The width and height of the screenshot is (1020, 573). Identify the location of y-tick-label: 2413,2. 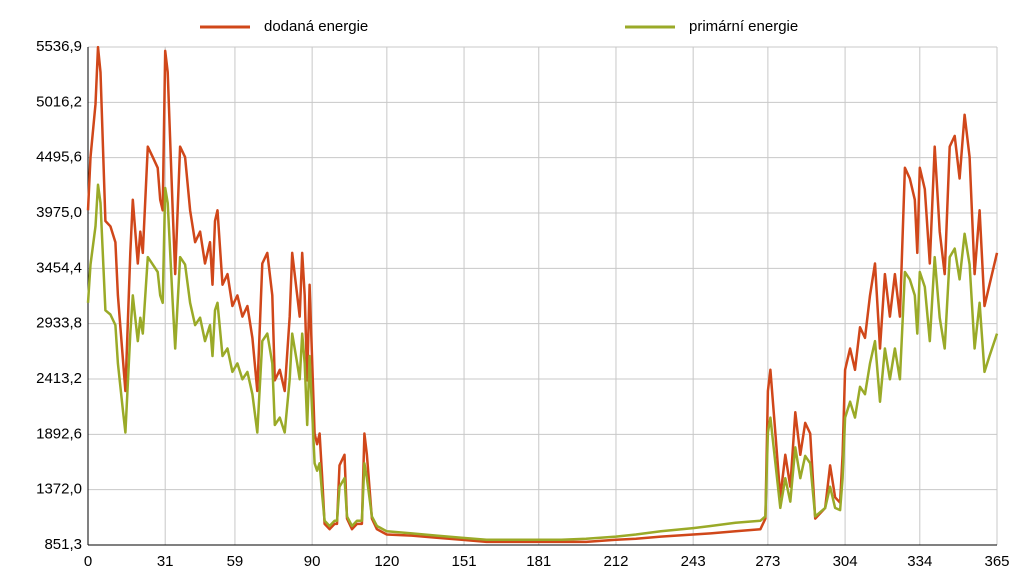
(59, 378).